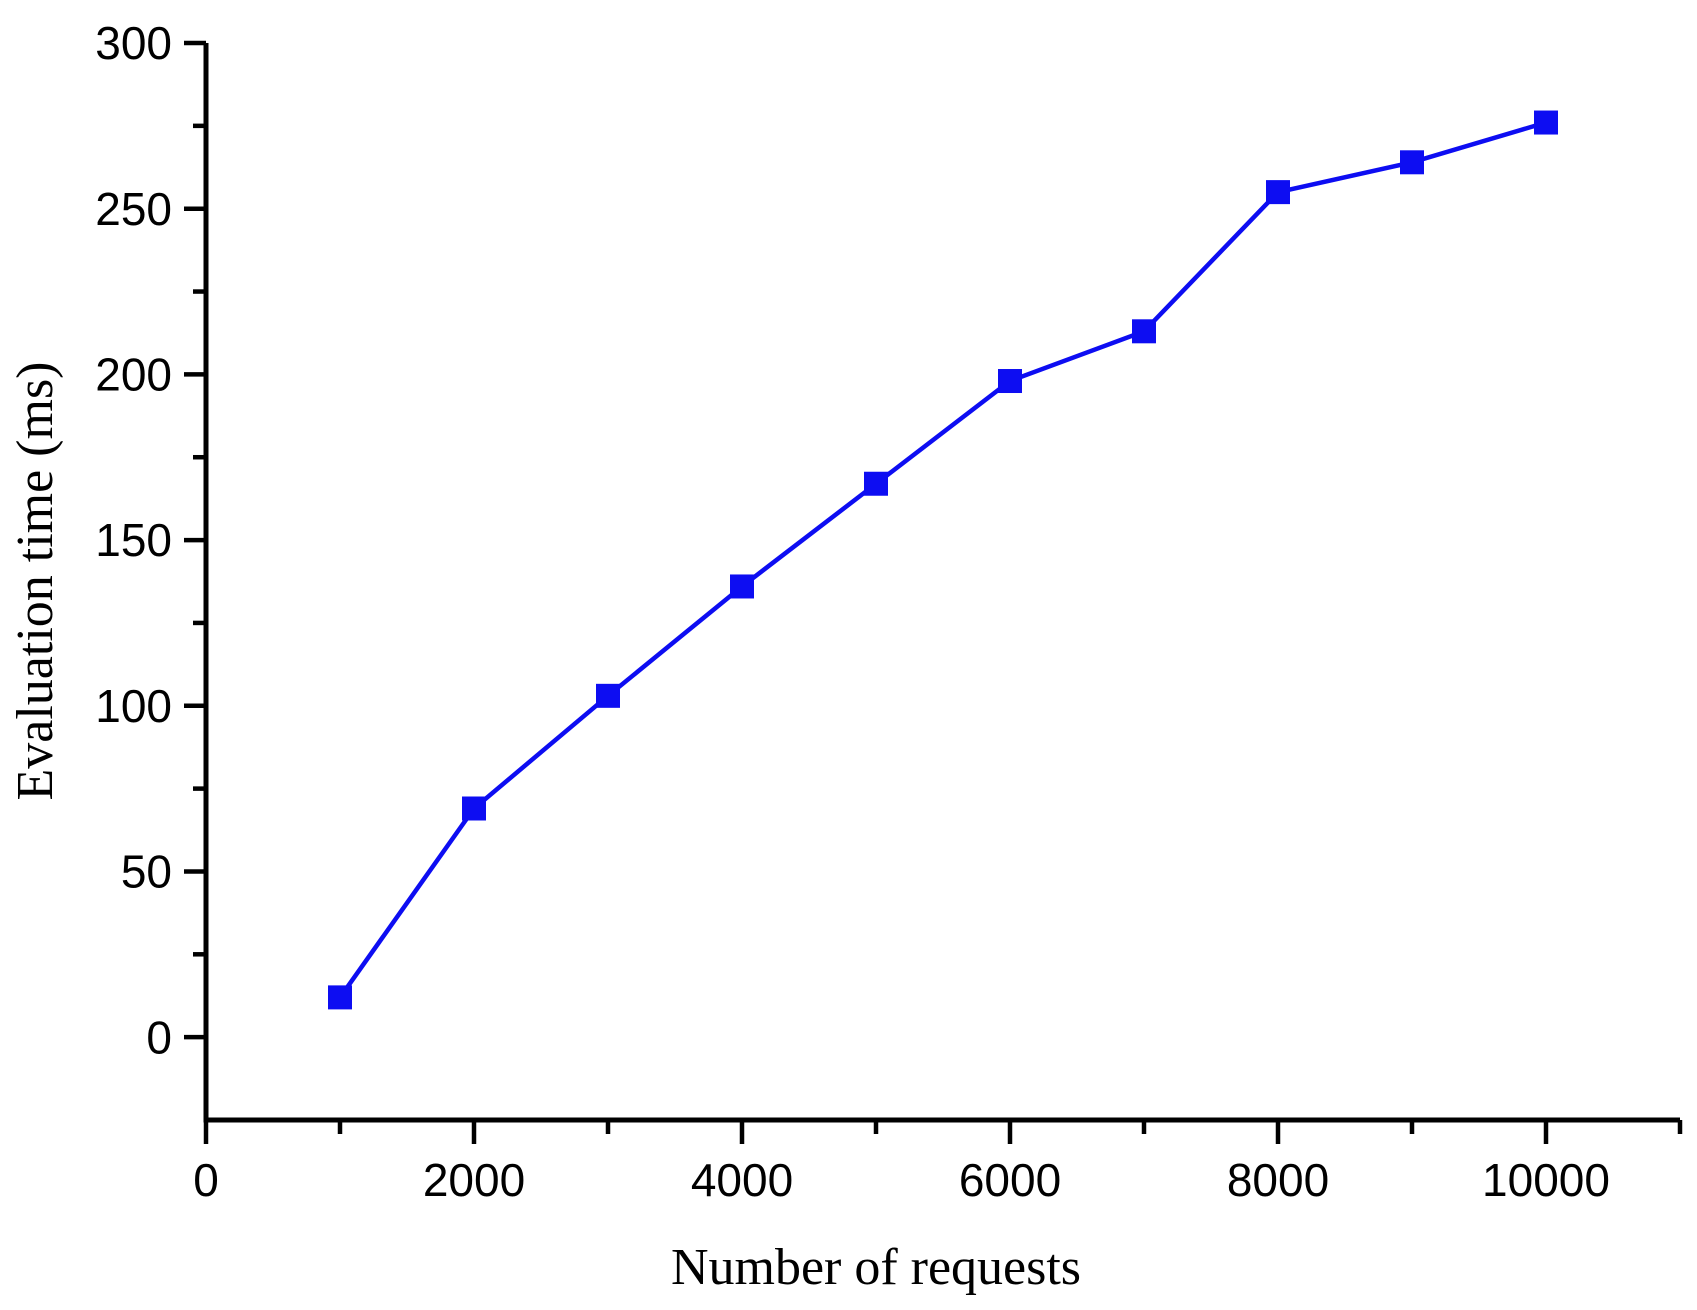 The width and height of the screenshot is (1697, 1310). I want to click on y-tick-label: 150, so click(133, 540).